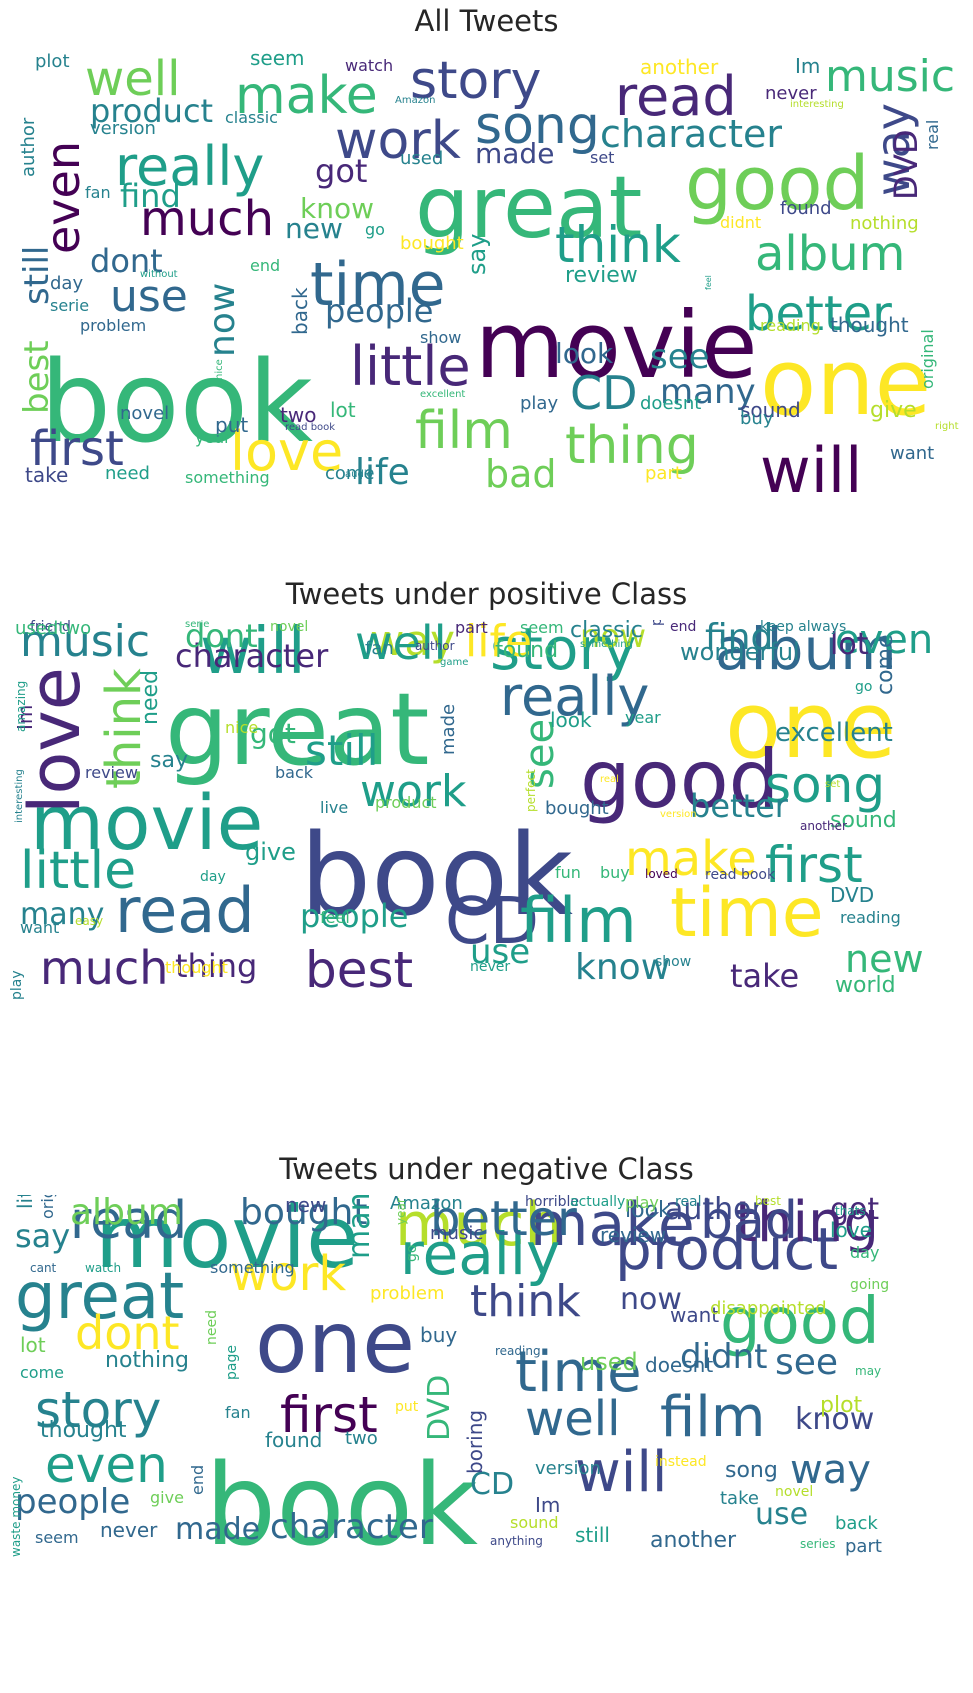 The image size is (973, 1693). Describe the element at coordinates (85, 643) in the screenshot. I see `word: music` at that location.